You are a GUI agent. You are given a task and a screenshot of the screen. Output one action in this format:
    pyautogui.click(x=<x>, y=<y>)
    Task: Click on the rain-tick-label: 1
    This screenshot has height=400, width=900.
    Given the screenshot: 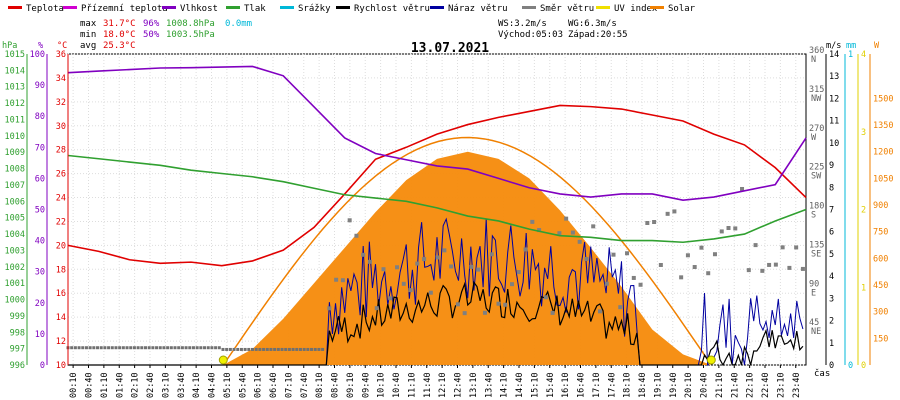 What is the action you would take?
    pyautogui.click(x=850, y=55)
    